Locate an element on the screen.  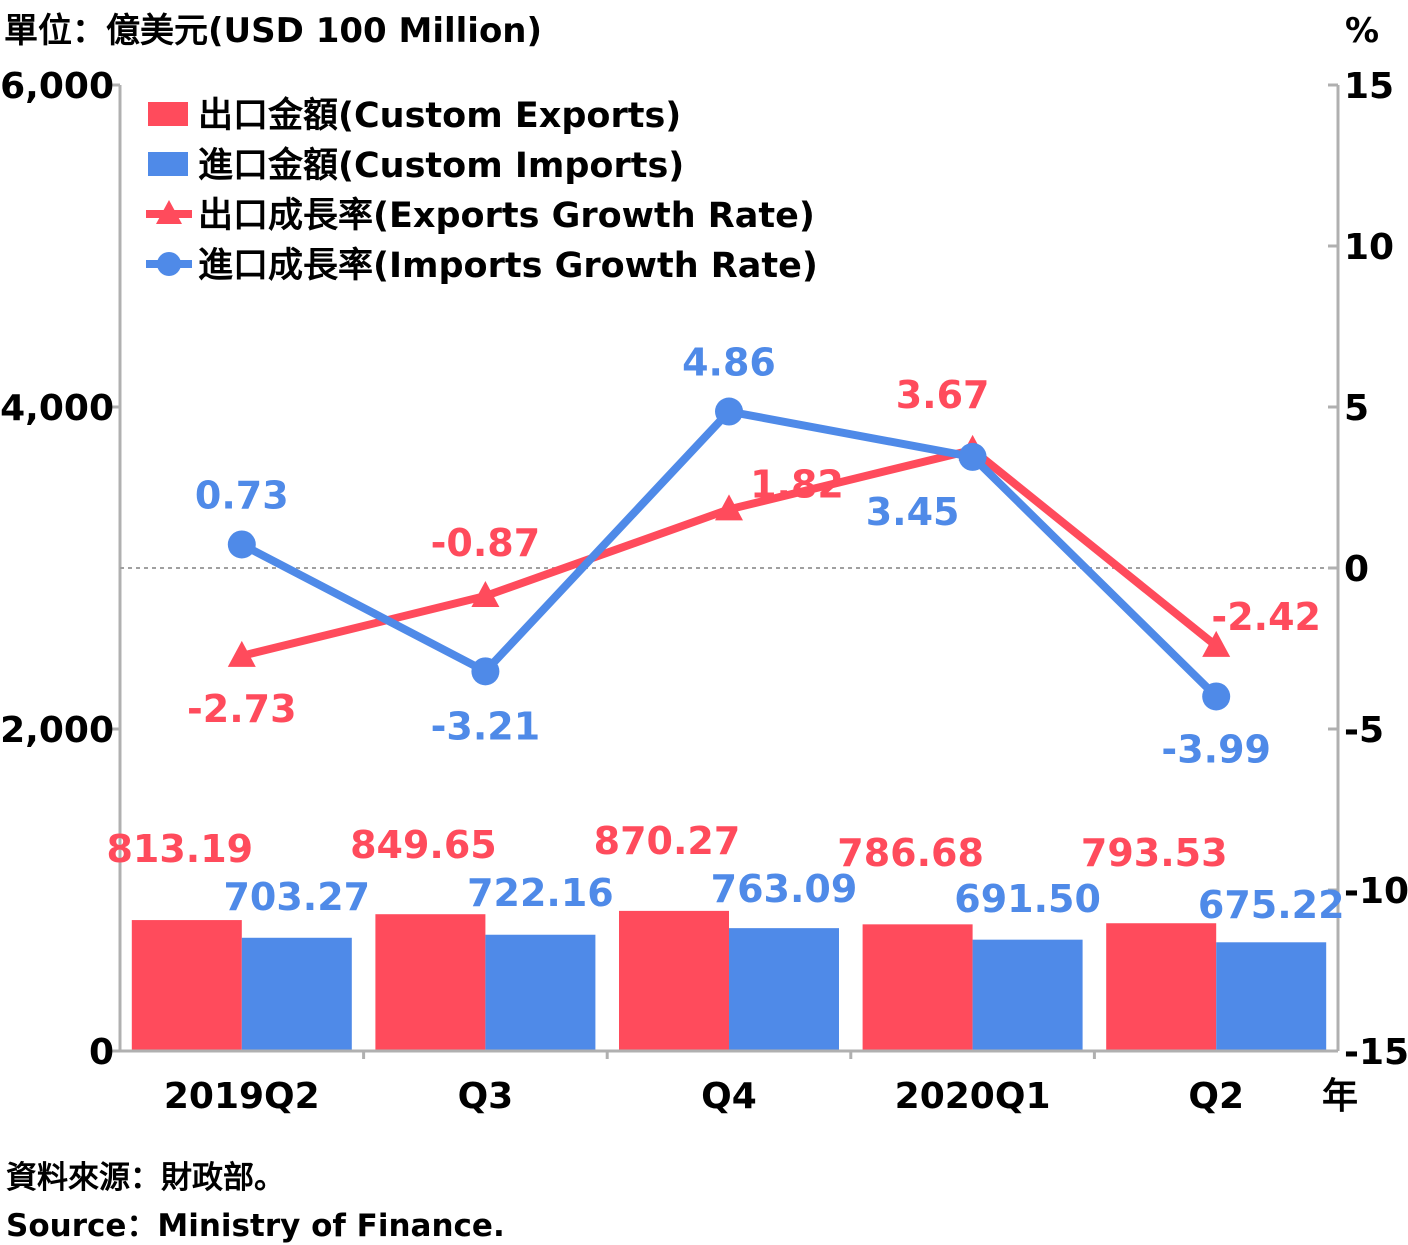
bar-exports-label: 870.27 is located at coordinates (667, 841).